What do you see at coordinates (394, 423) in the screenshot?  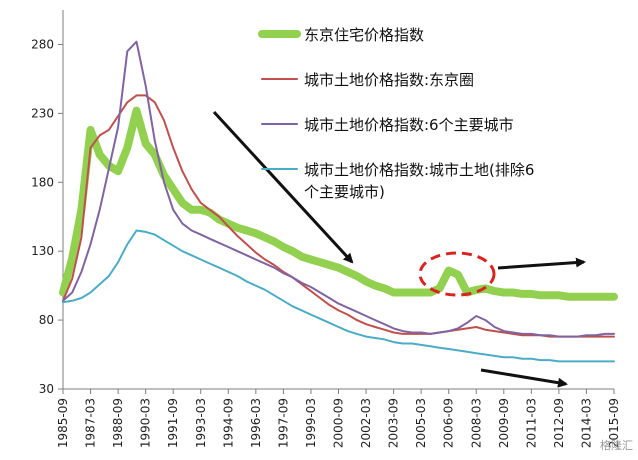 I see `x-tick-label: 2003-09` at bounding box center [394, 423].